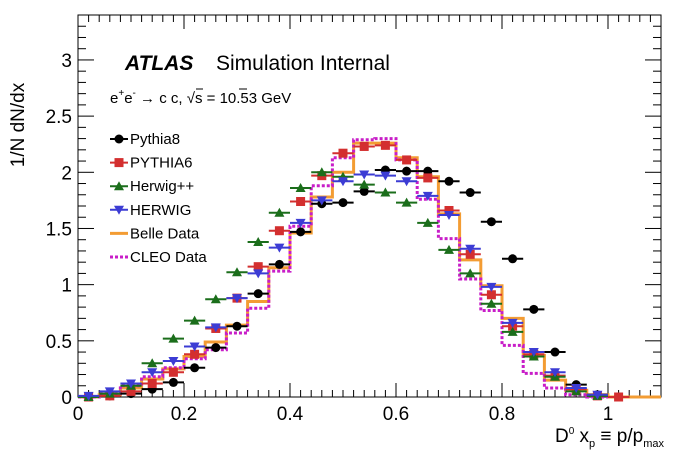 Image resolution: width=696 pixels, height=472 pixels. Describe the element at coordinates (610, 438) in the screenshot. I see `x-axis-title: D0 xp ≡ p/pmax` at that location.